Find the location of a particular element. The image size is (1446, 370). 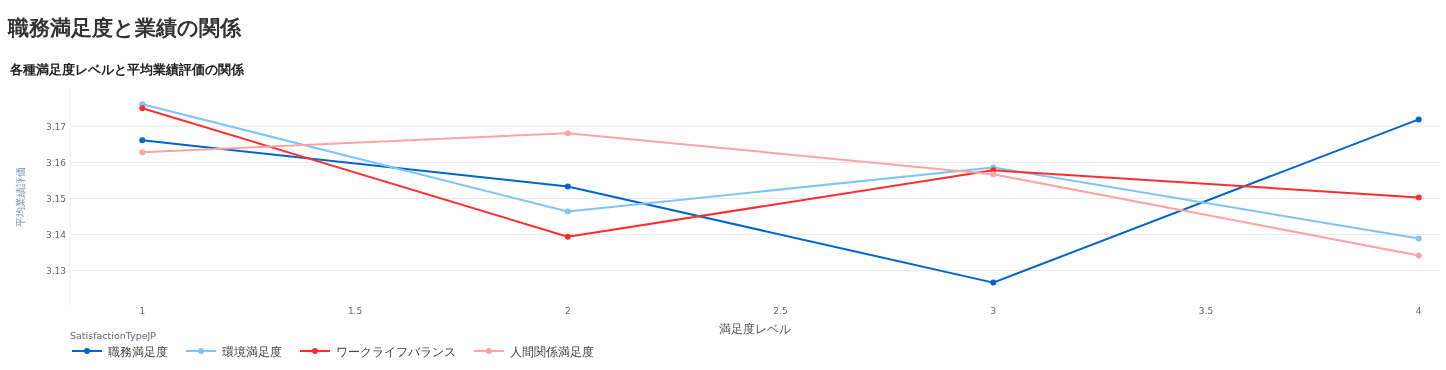

y-tick-label: 3.14 is located at coordinates (56, 235).